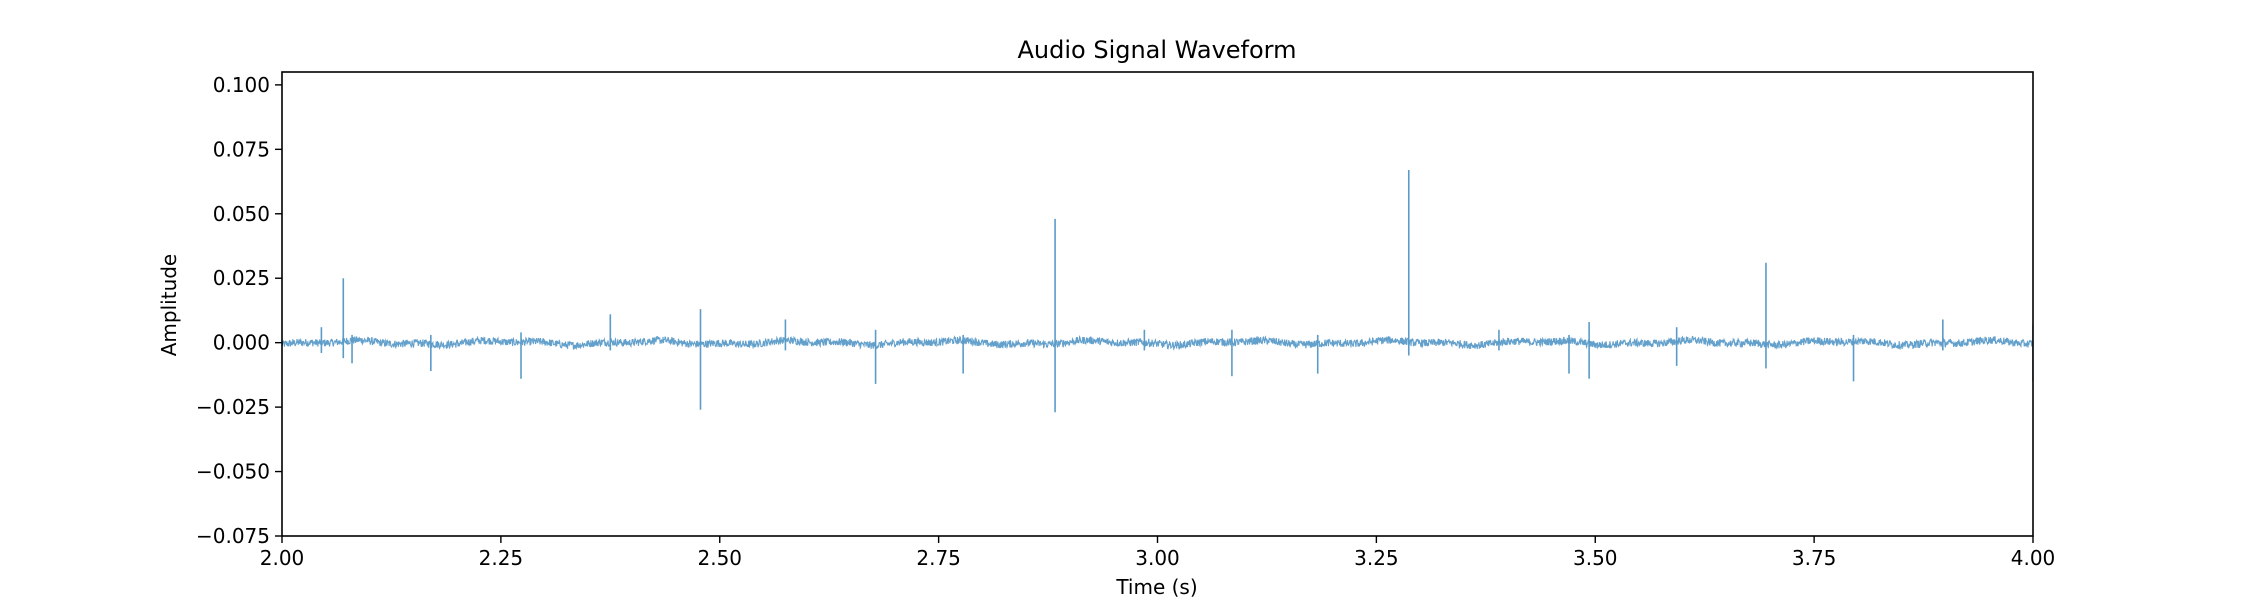 The width and height of the screenshot is (2250, 600). I want to click on x-tick-label: 2.50, so click(719, 558).